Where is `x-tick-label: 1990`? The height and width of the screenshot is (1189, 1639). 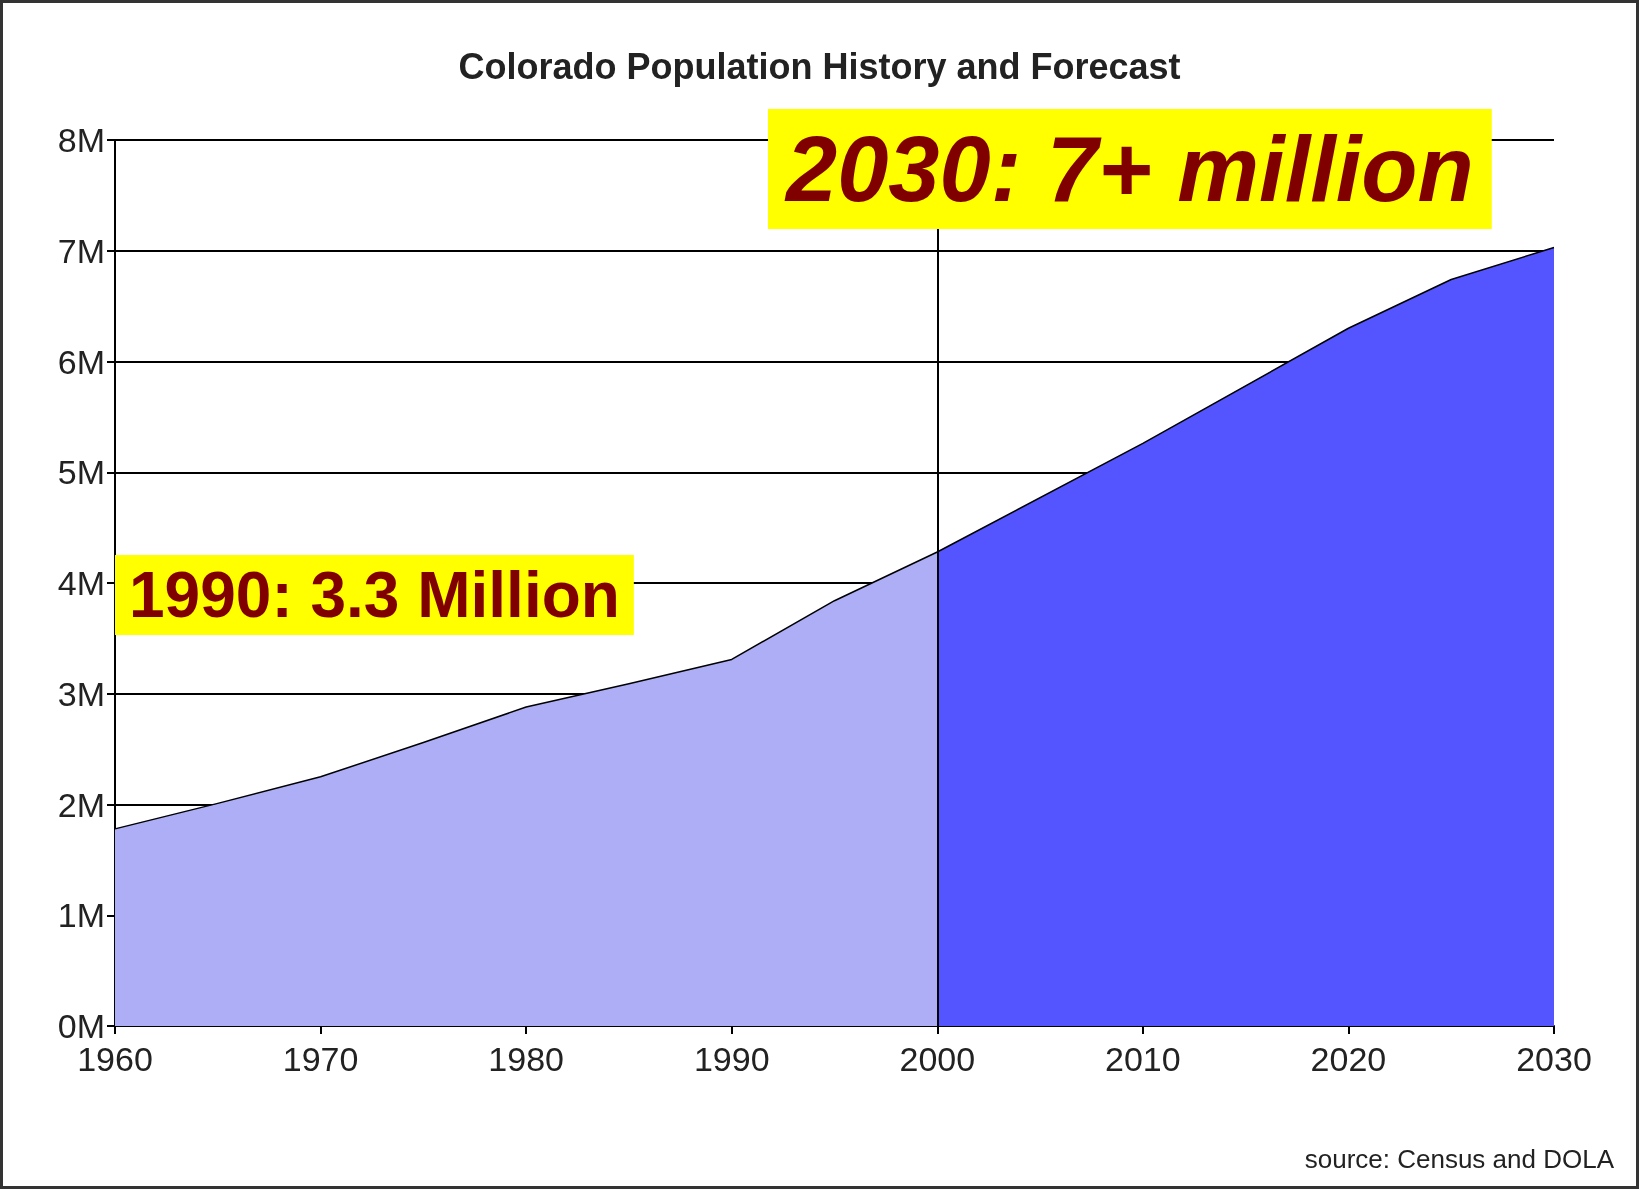 x-tick-label: 1990 is located at coordinates (731, 1059).